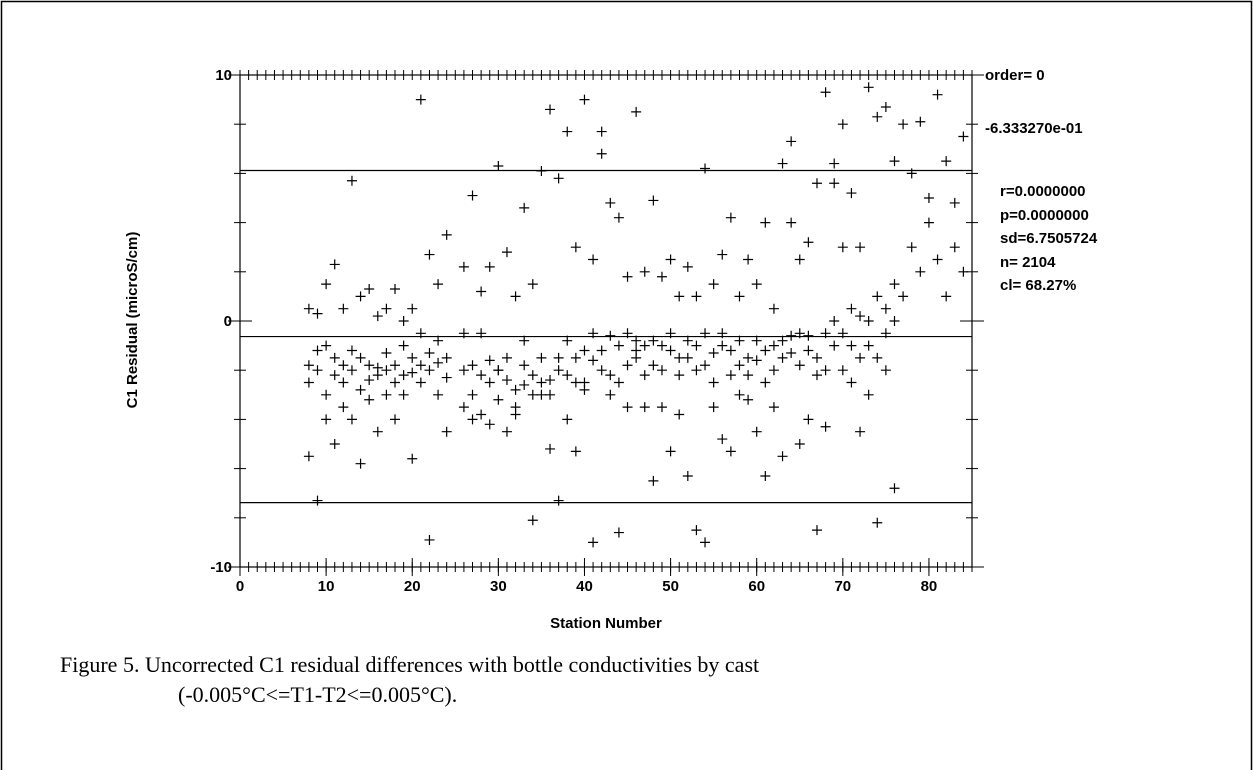 The image size is (1253, 770). What do you see at coordinates (412, 586) in the screenshot?
I see `x-tick-label: 20` at bounding box center [412, 586].